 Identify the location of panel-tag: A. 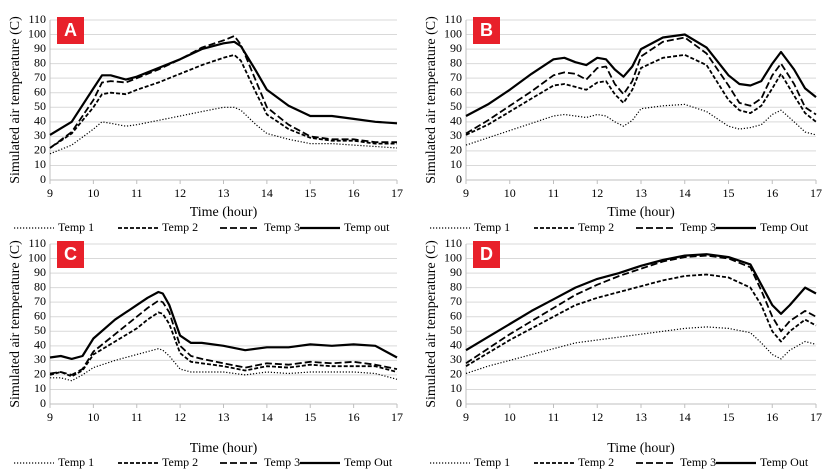
(70, 30).